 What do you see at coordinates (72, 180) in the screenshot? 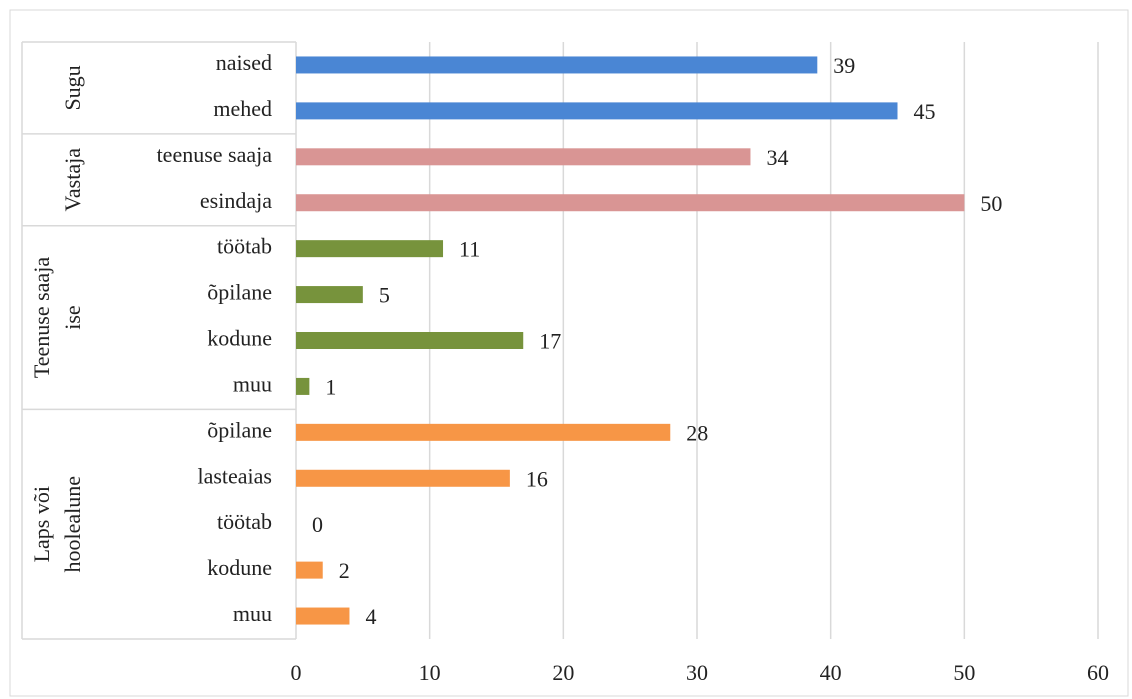
I see `group-label: Vastaja` at bounding box center [72, 180].